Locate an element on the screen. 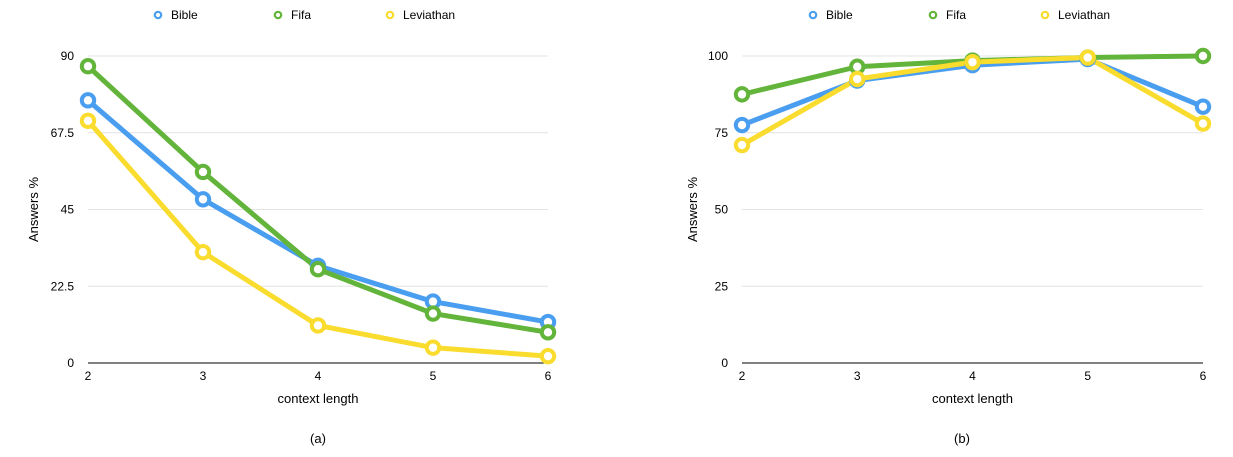 The height and width of the screenshot is (457, 1233). y-tick-label: 50 is located at coordinates (722, 210).